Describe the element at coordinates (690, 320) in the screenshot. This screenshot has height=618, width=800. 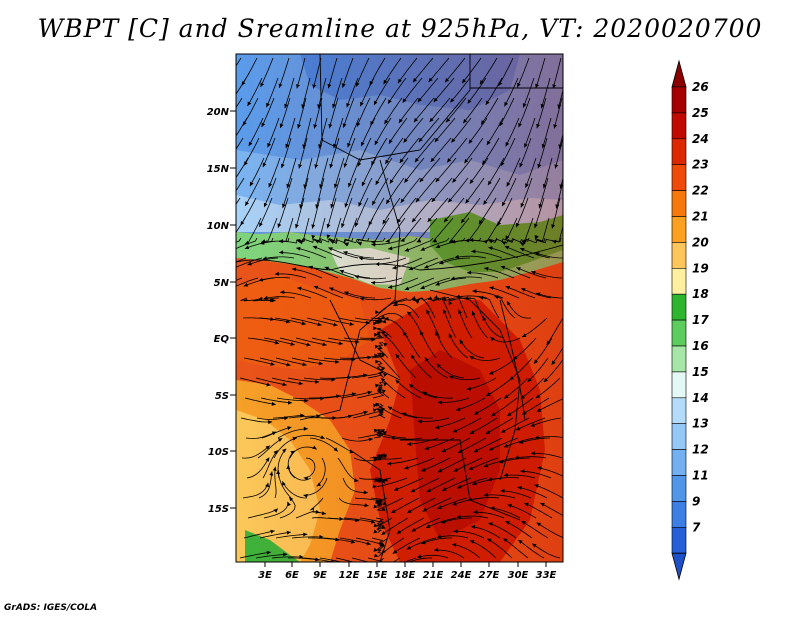
I see `colorbar: 26 25 24 23 22 21 20 19 18 17 16 15 14 13 12 11 9 7` at that location.